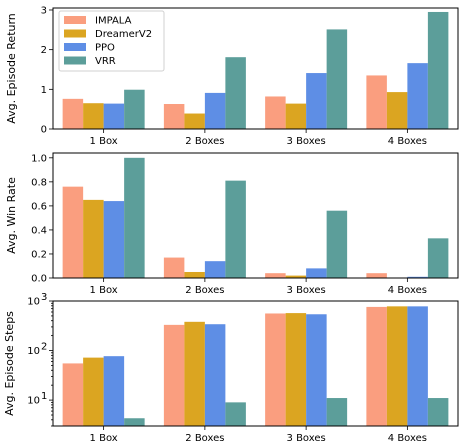 This screenshot has width=474, height=448. What do you see at coordinates (11, 68) in the screenshot?
I see `y-axis-label: Avg. Episode Return` at bounding box center [11, 68].